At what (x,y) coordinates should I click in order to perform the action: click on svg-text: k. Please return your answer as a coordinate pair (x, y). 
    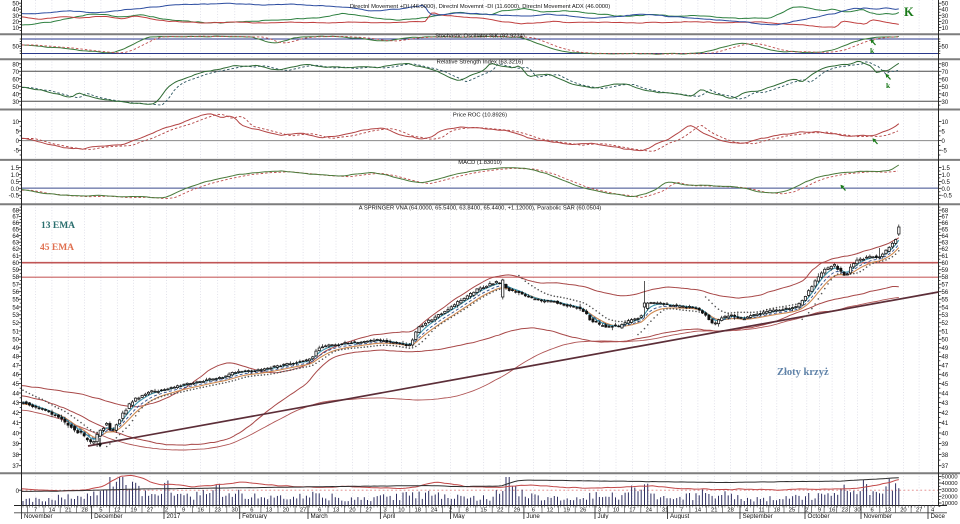
    Looking at the image, I should click on (872, 50).